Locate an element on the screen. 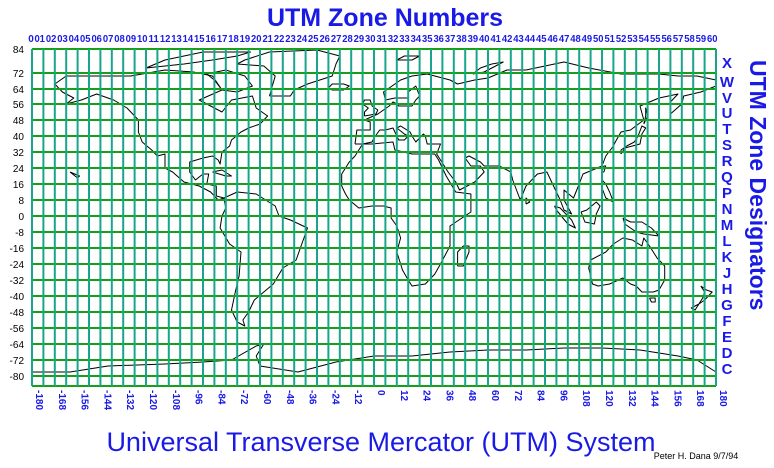  zone-number-label: 31 is located at coordinates (381, 39).